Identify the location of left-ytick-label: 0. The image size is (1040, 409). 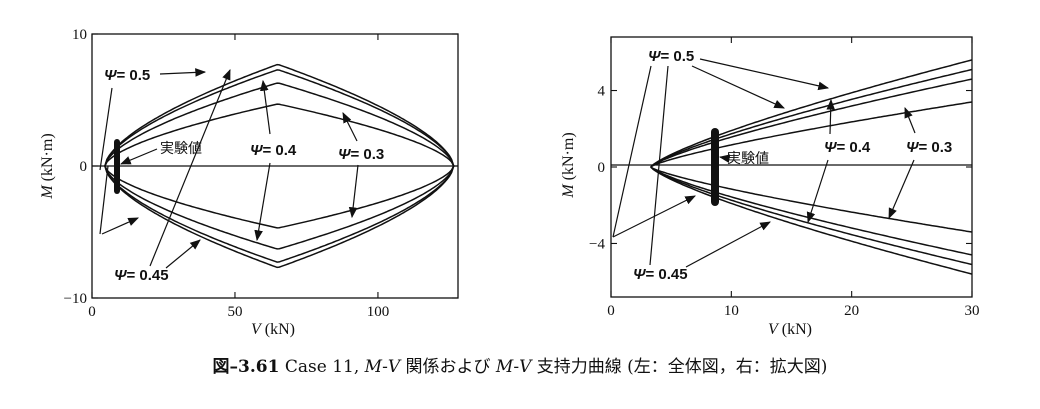
(84, 167).